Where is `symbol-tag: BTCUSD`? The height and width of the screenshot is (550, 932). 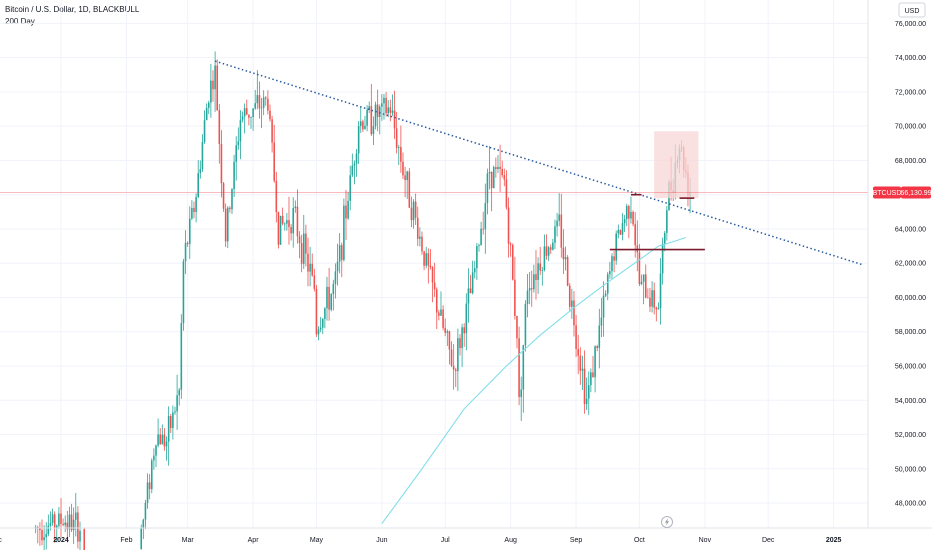
symbol-tag: BTCUSD is located at coordinates (887, 193).